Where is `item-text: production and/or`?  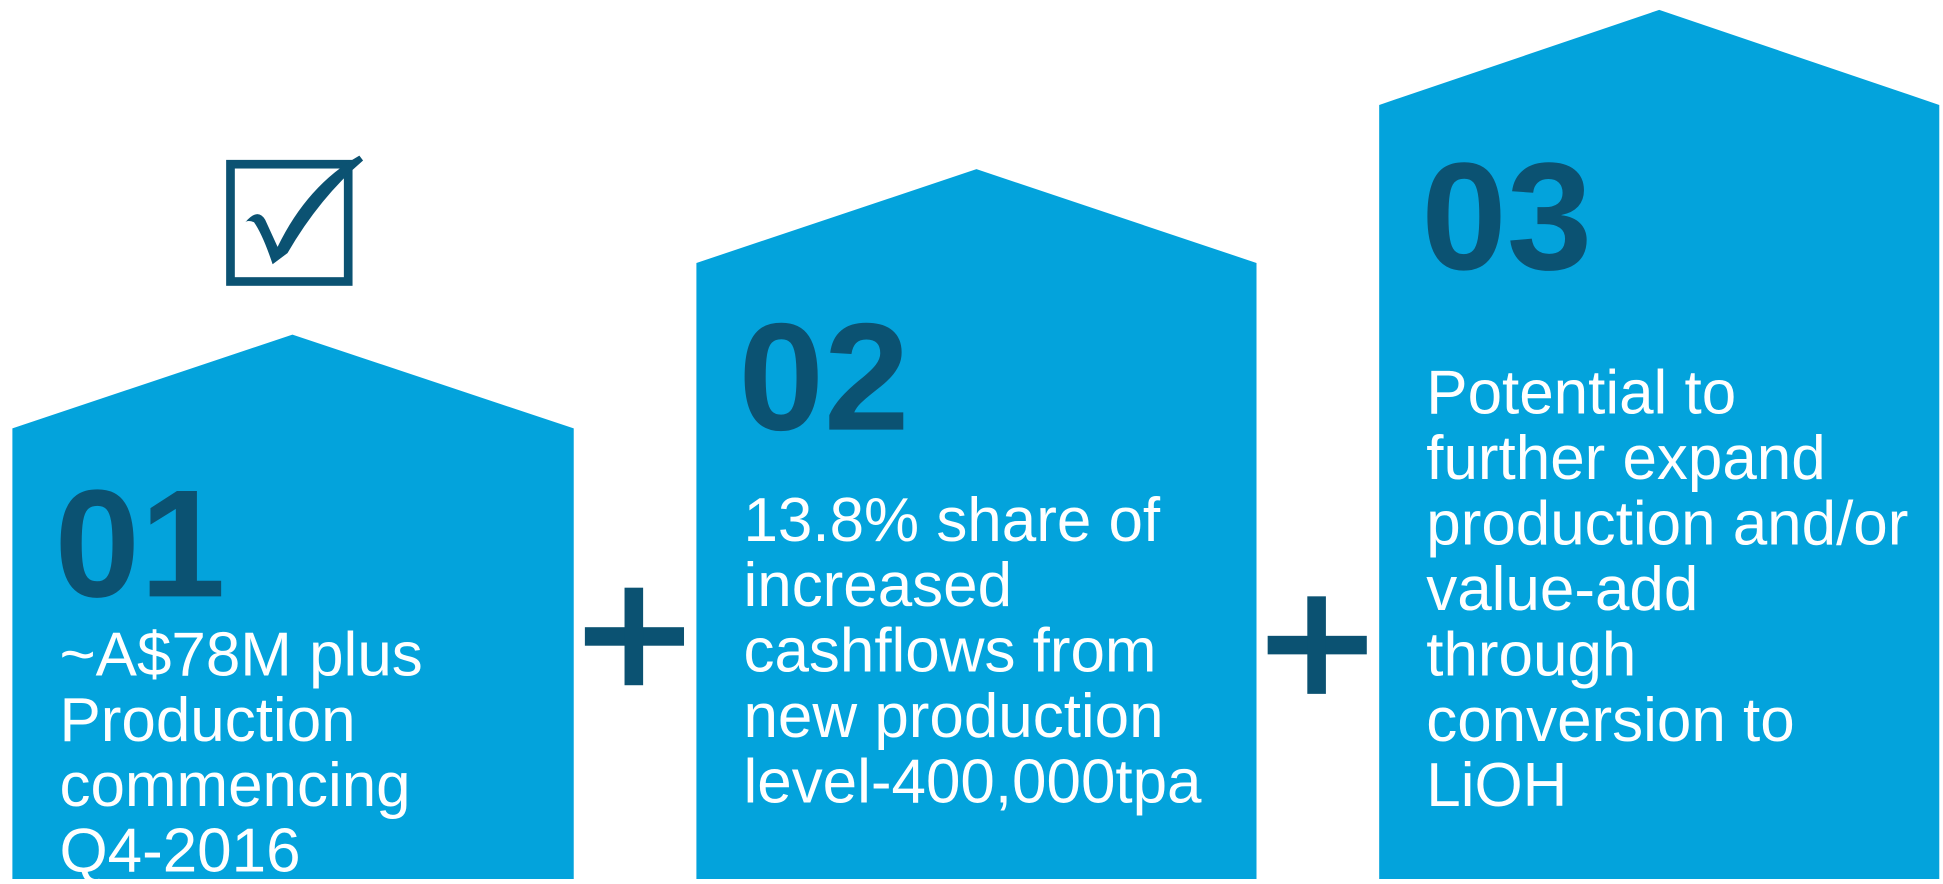 item-text: production and/or is located at coordinates (1667, 524).